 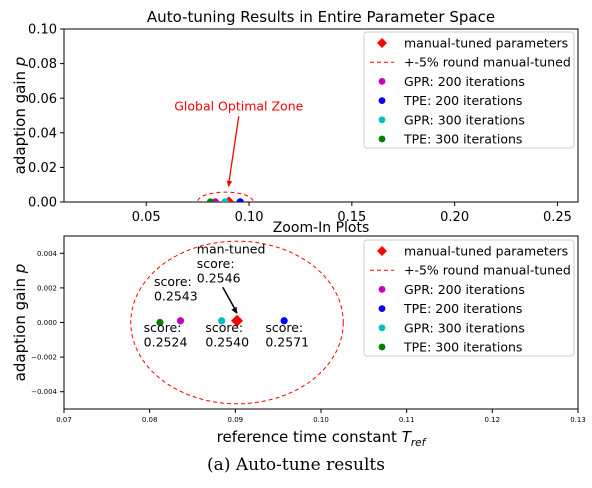 I want to click on y-tick-label: −0.004, so click(x=44, y=392).